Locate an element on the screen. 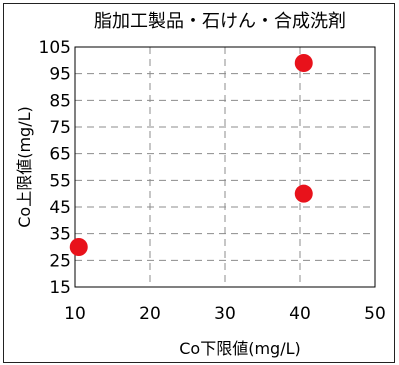  y-tick-label: 65 is located at coordinates (60, 155).